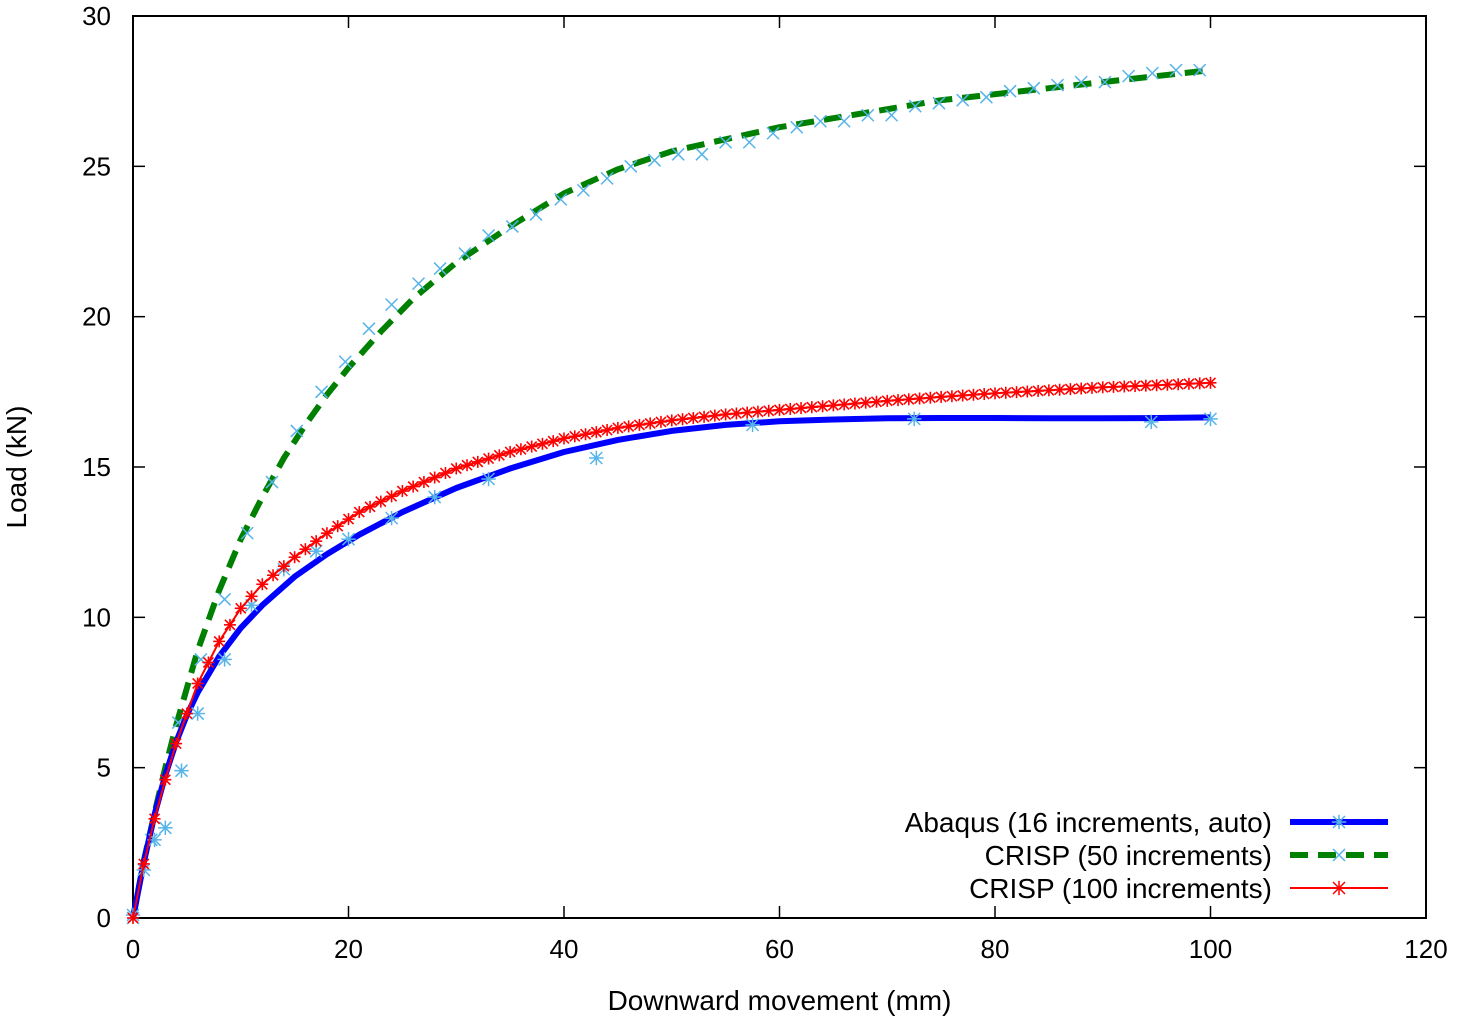 This screenshot has height=1021, width=1458. What do you see at coordinates (1210, 949) in the screenshot?
I see `x-tick-label: 100` at bounding box center [1210, 949].